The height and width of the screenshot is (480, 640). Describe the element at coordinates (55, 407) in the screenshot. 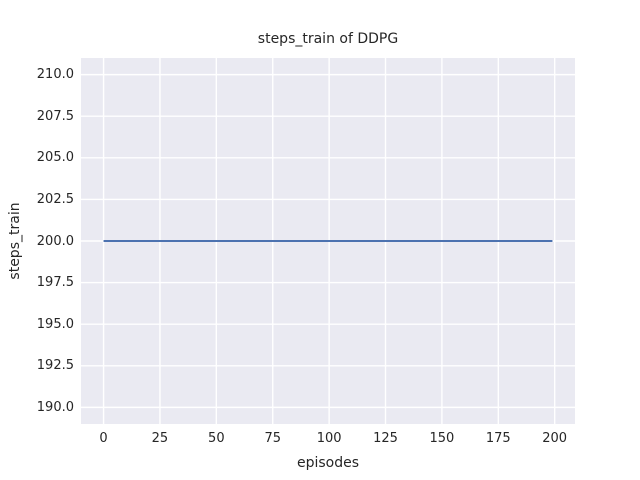

I see `y-tick-label: 190.0` at that location.